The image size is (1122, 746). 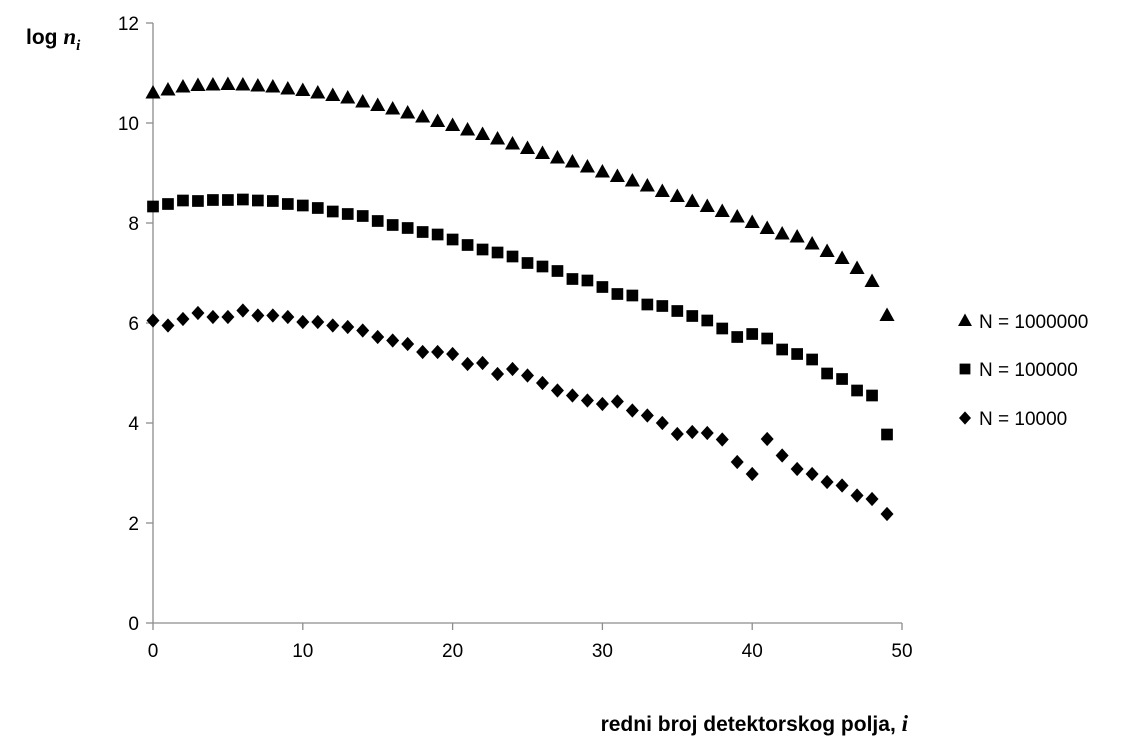 What do you see at coordinates (965, 418) in the screenshot?
I see `legend-marker-diamond` at bounding box center [965, 418].